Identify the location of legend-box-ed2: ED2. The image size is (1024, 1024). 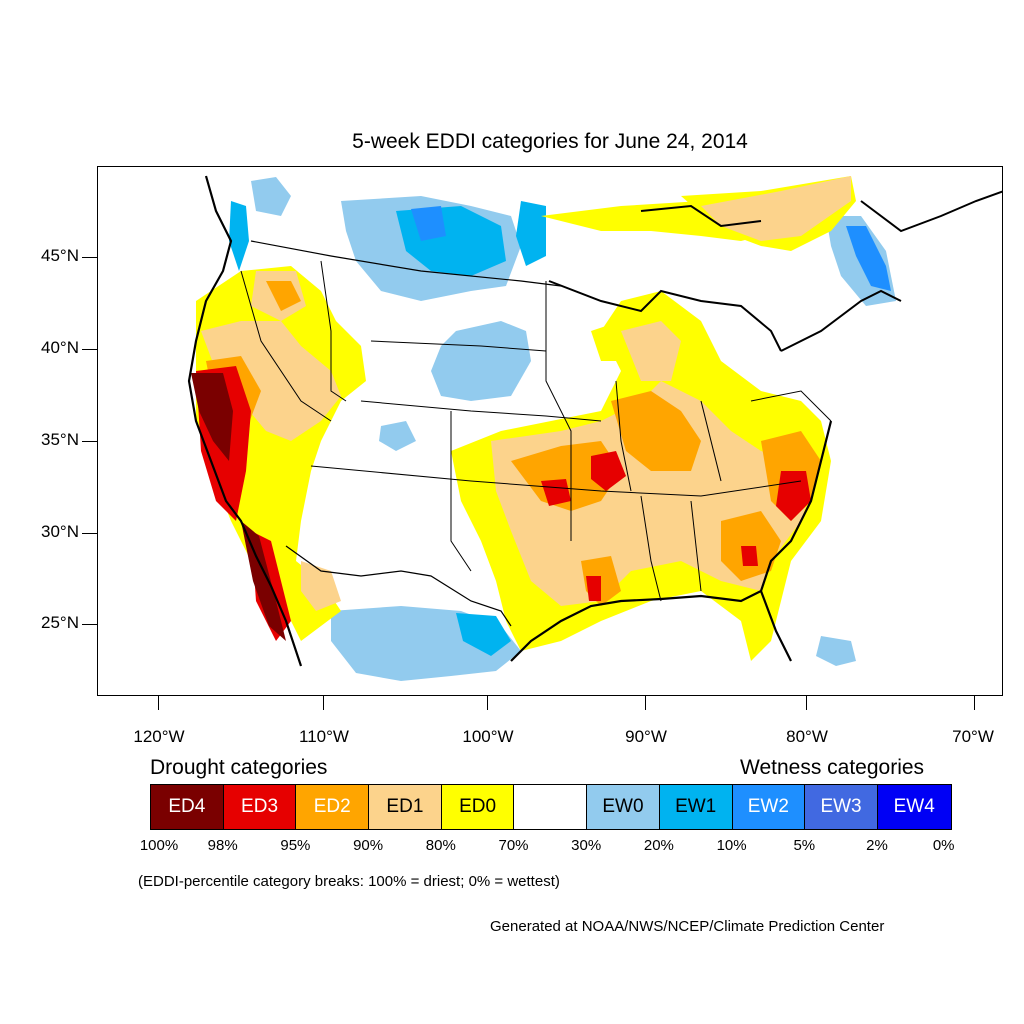
(333, 807).